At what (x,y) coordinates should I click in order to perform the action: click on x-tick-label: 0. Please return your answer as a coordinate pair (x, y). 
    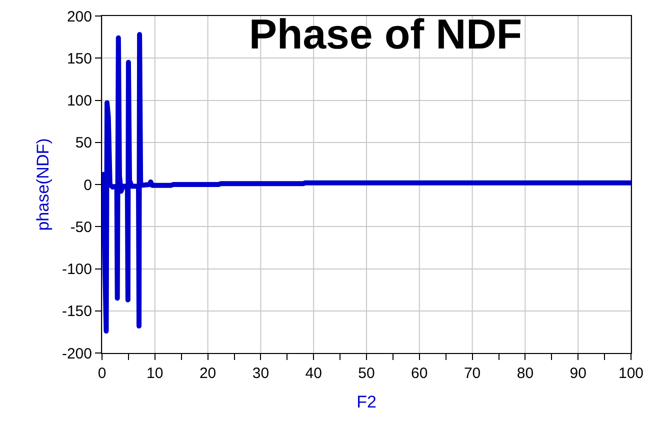
    Looking at the image, I should click on (102, 373).